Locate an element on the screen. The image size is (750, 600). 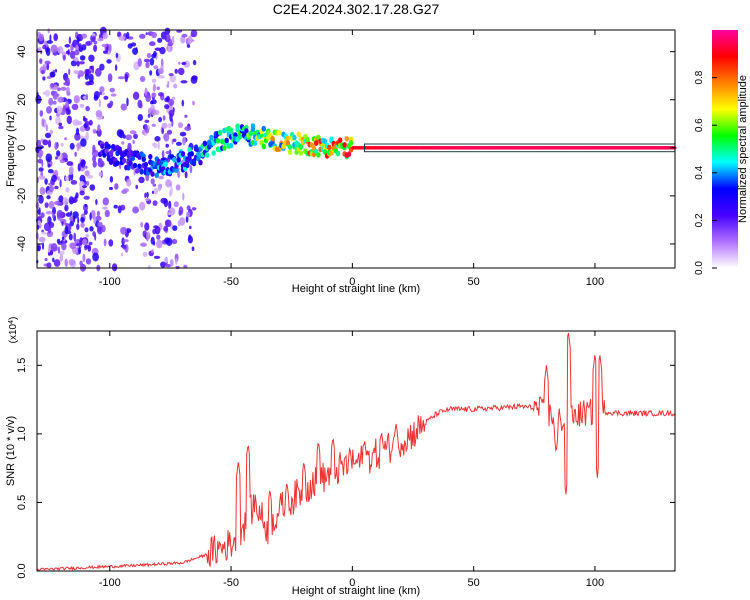
snr-scale-label: (x104) is located at coordinates (14, 330).